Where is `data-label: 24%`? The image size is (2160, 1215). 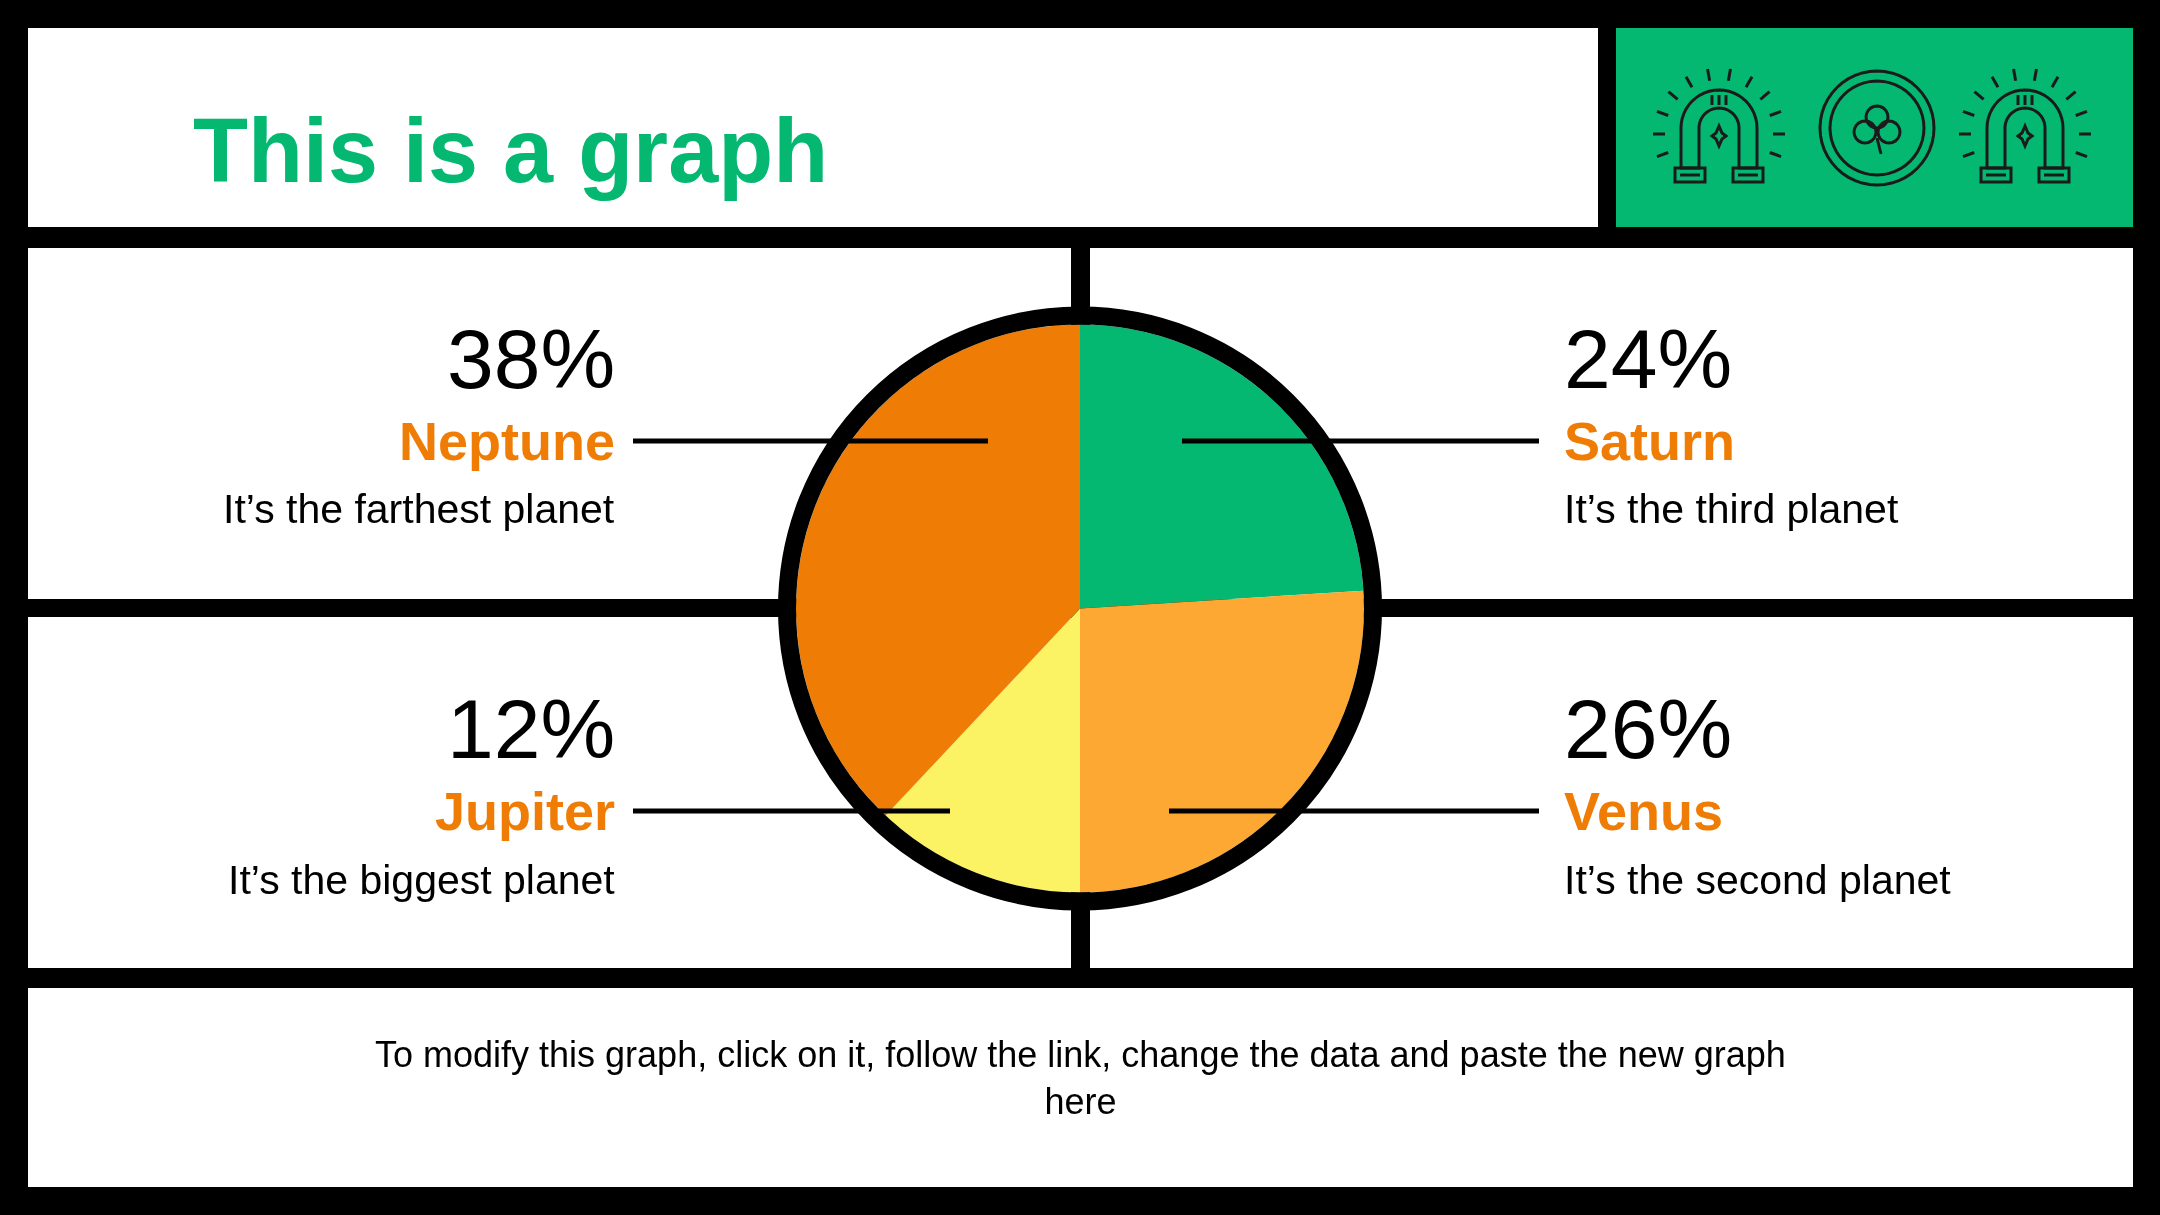
data-label: 24% is located at coordinates (1648, 359).